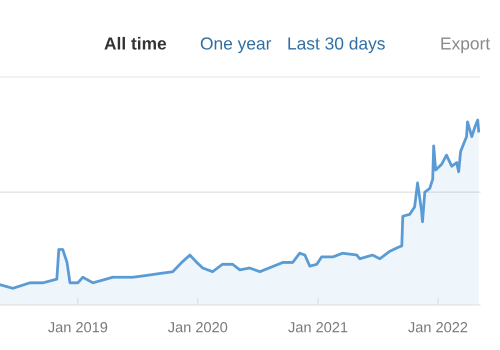  I want to click on x-tick-label: Jan 2021, so click(318, 327).